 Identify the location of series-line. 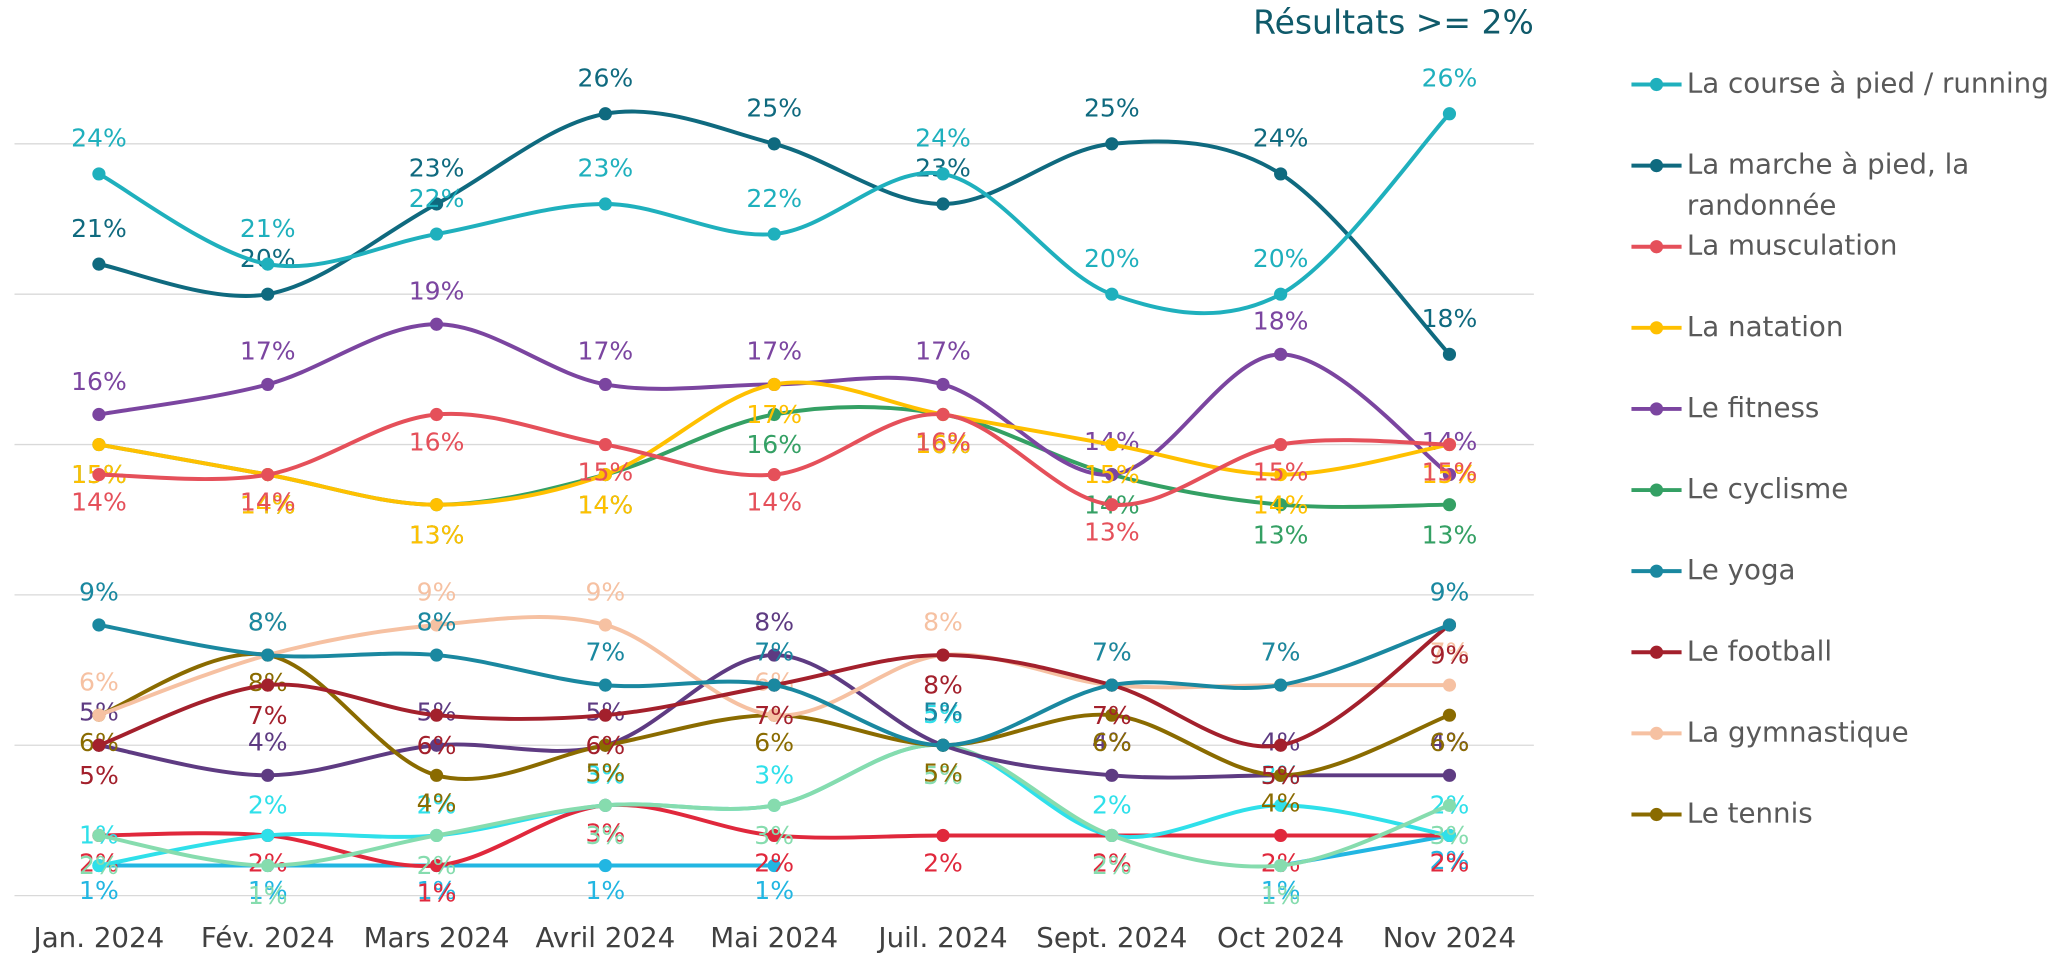
(774, 214).